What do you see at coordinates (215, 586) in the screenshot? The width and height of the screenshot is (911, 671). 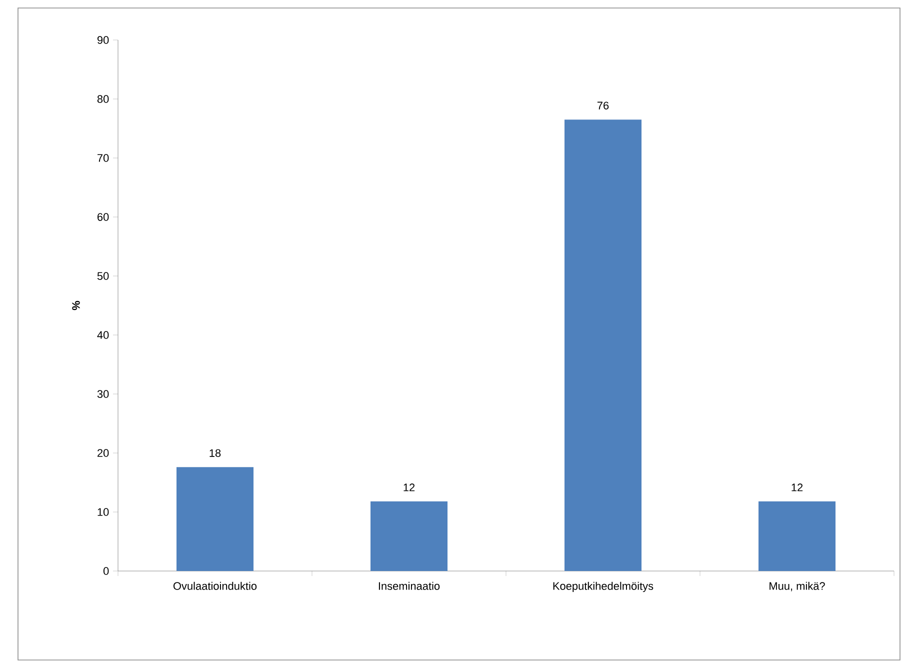 I see `x-tick-label: Ovulaatioinduktio` at bounding box center [215, 586].